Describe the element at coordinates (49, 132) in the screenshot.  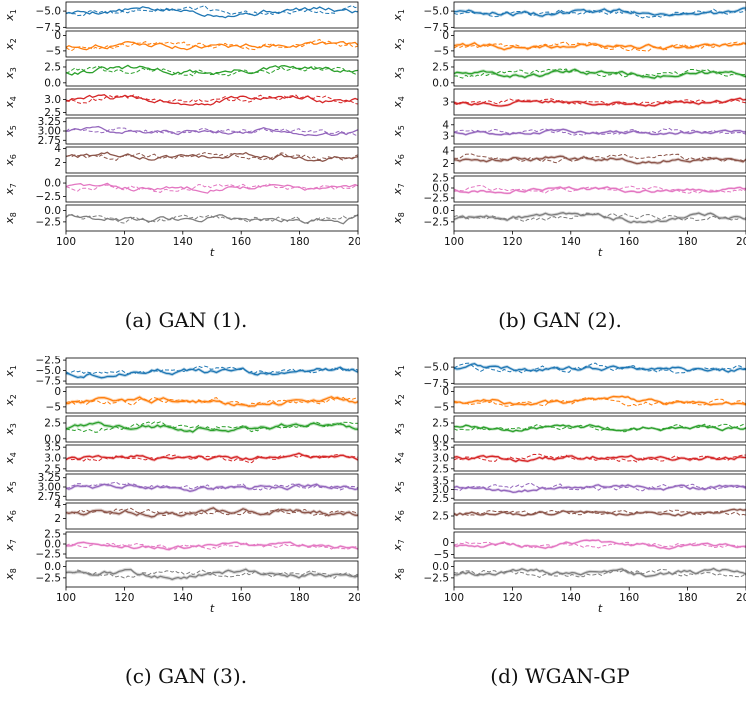
I see `ytick-label: 3.00` at that location.